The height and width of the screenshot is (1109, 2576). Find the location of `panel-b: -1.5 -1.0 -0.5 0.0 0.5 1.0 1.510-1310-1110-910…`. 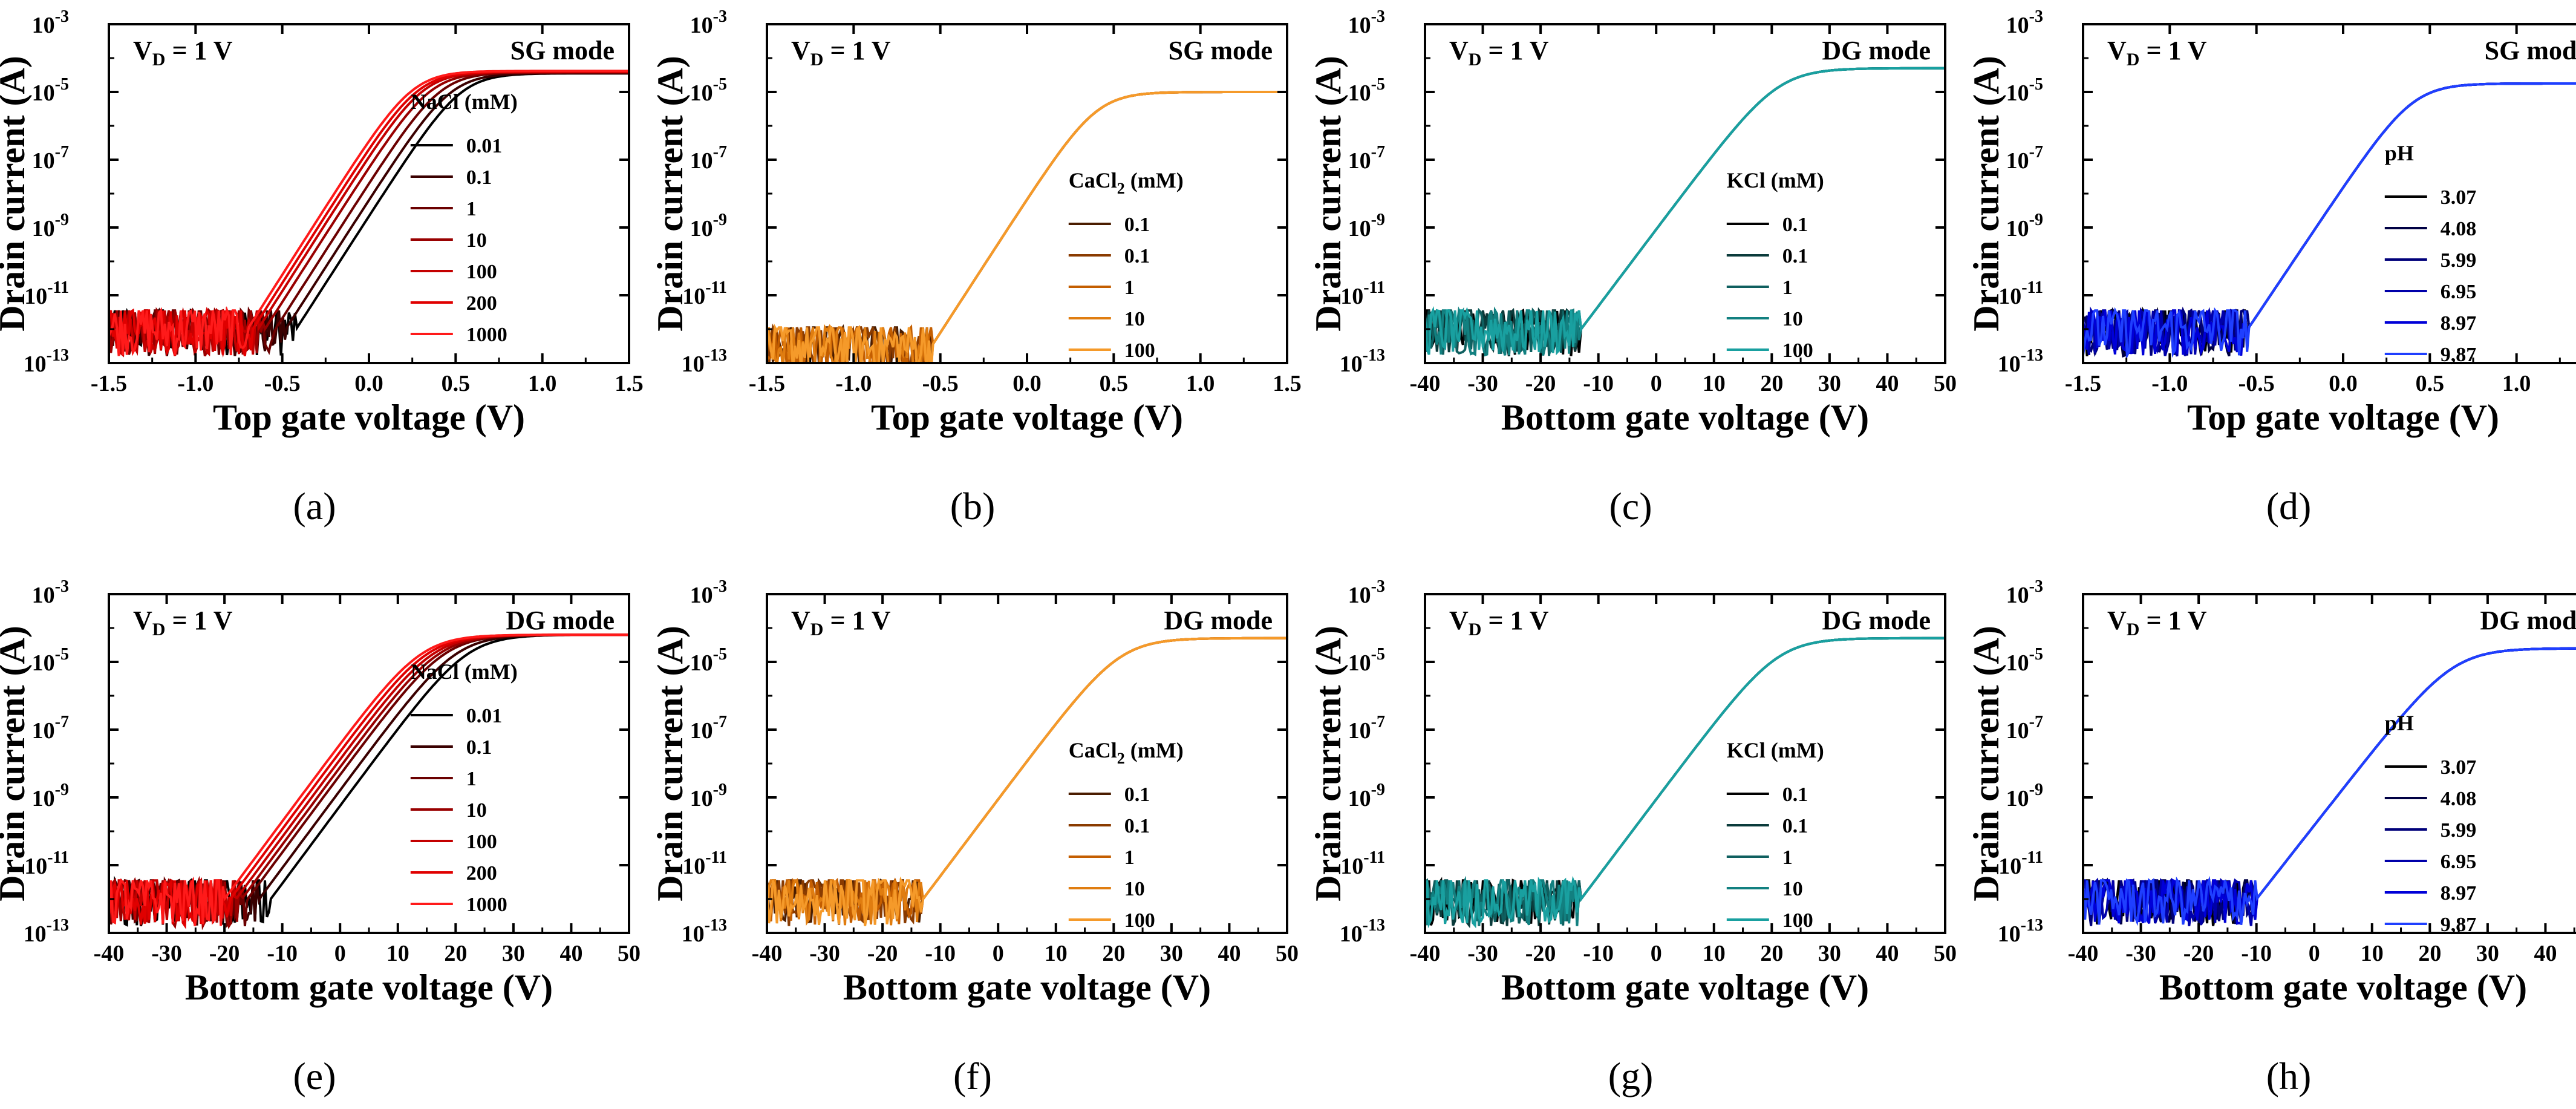

panel-b: -1.5 -1.0 -0.5 0.0 0.5 1.0 1.510-1310-1110-910… is located at coordinates (976, 267).